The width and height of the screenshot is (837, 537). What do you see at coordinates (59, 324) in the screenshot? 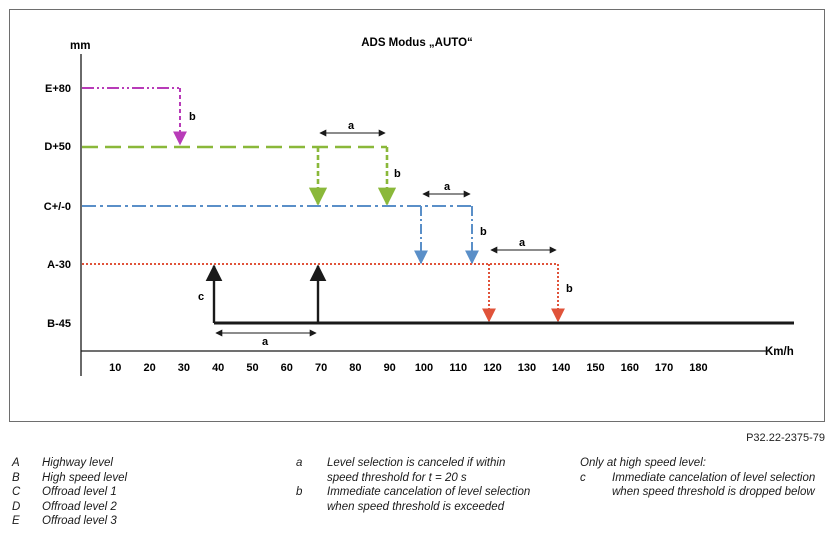
I see `y-label-b45: B-45` at bounding box center [59, 324].